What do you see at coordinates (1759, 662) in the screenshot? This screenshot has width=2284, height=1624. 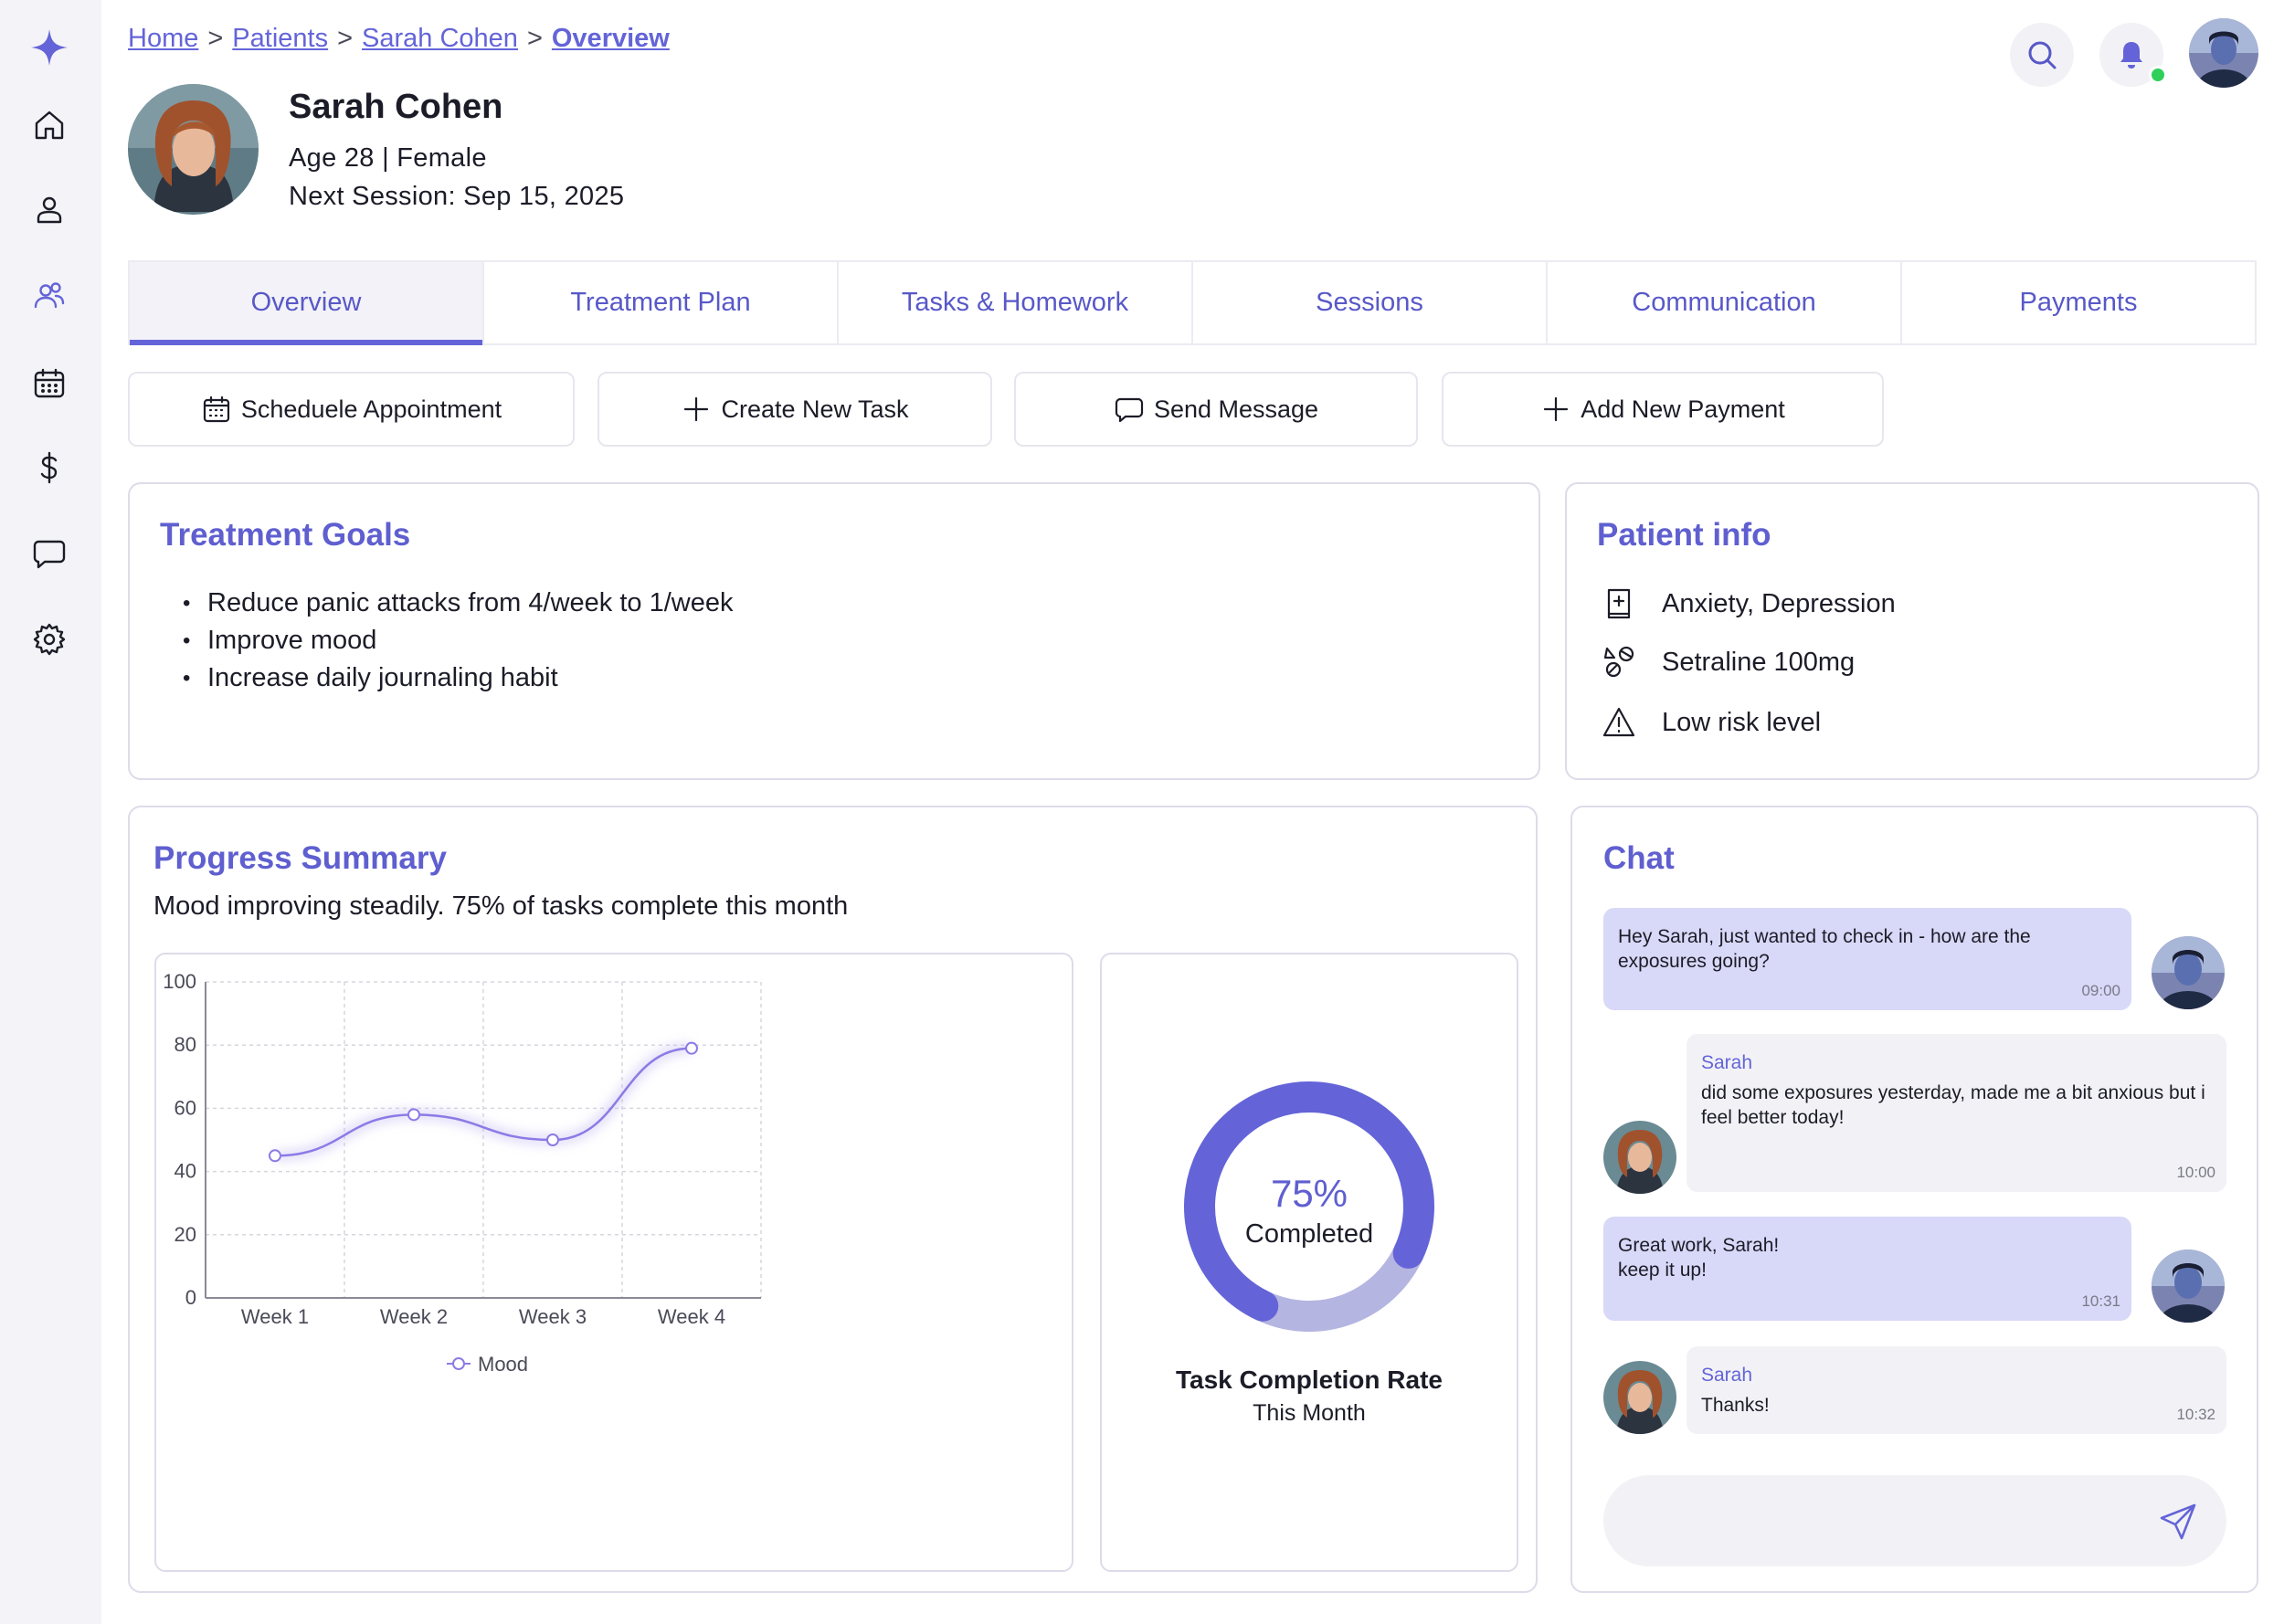 I see `medication-text: Setraline 100mg` at bounding box center [1759, 662].